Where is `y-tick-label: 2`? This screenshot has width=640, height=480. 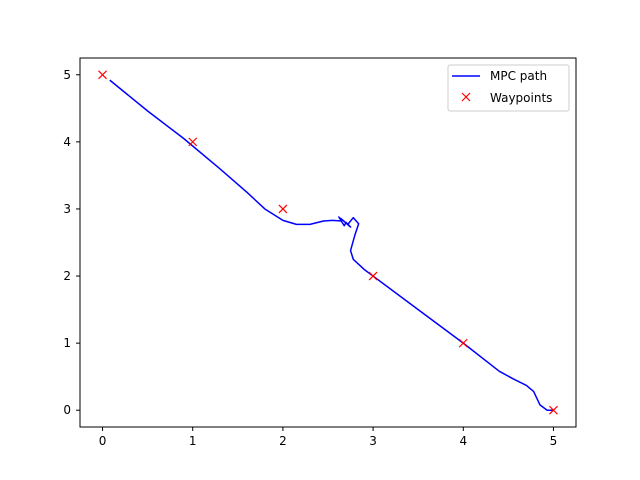
y-tick-label: 2 is located at coordinates (67, 276).